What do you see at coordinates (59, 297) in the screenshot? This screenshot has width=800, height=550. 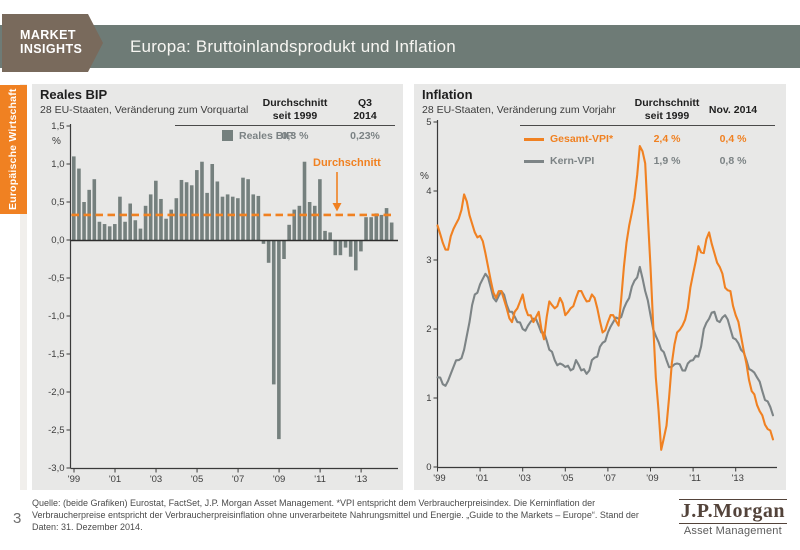 I see `gdp-y-axis-ticks: 1,5 1,0 0,5 0,0 -0,5 -1,0 -1,5 -2,0 -2,5 -3,0` at bounding box center [59, 297].